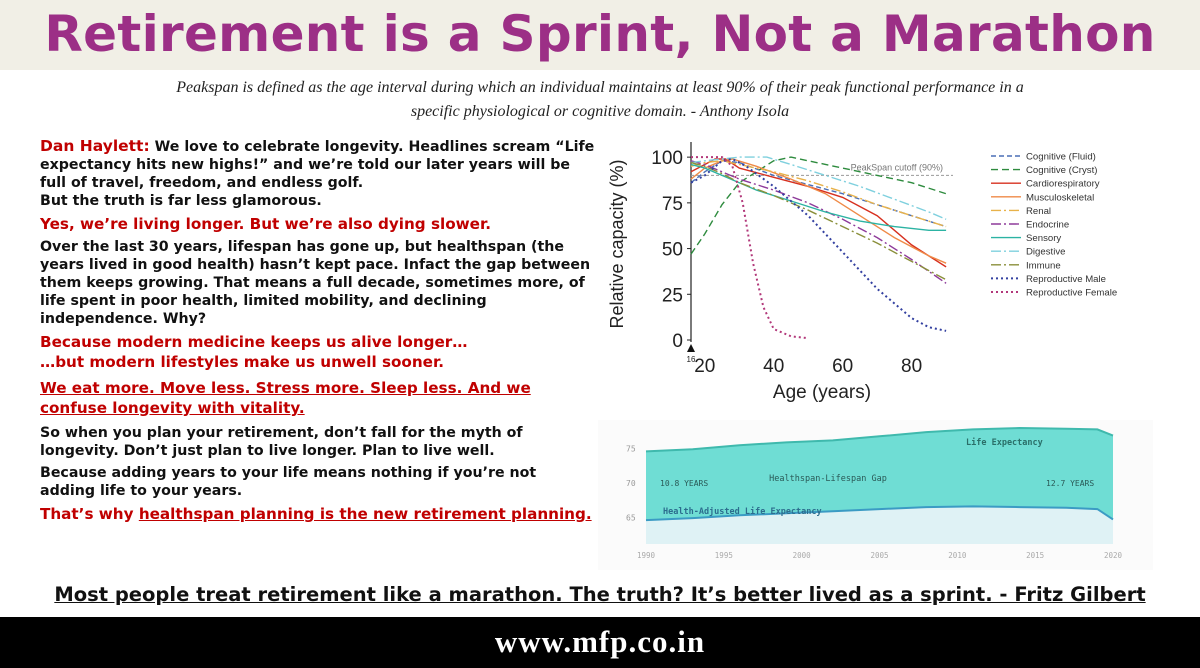  What do you see at coordinates (897, 167) in the screenshot?
I see `peakspan-cutoff-label: PeakSpan cutoff (90%)` at bounding box center [897, 167].